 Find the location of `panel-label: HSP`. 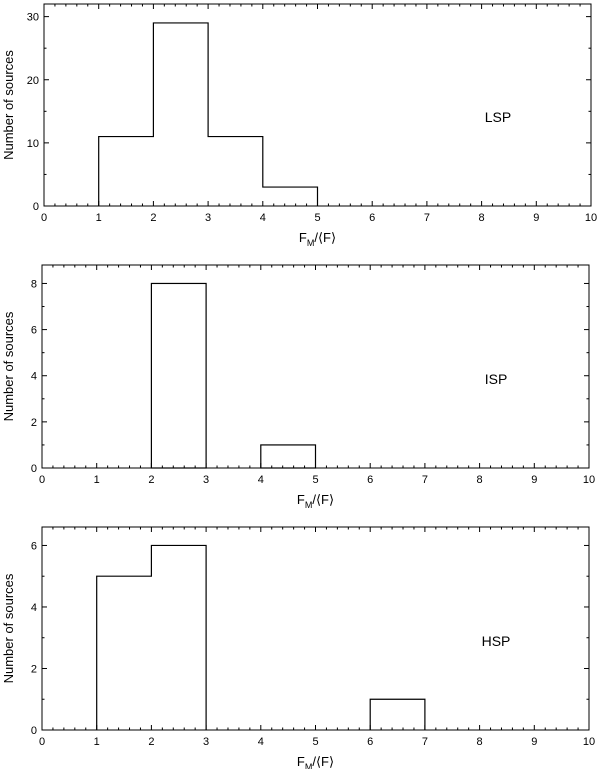

panel-label: HSP is located at coordinates (496, 641).